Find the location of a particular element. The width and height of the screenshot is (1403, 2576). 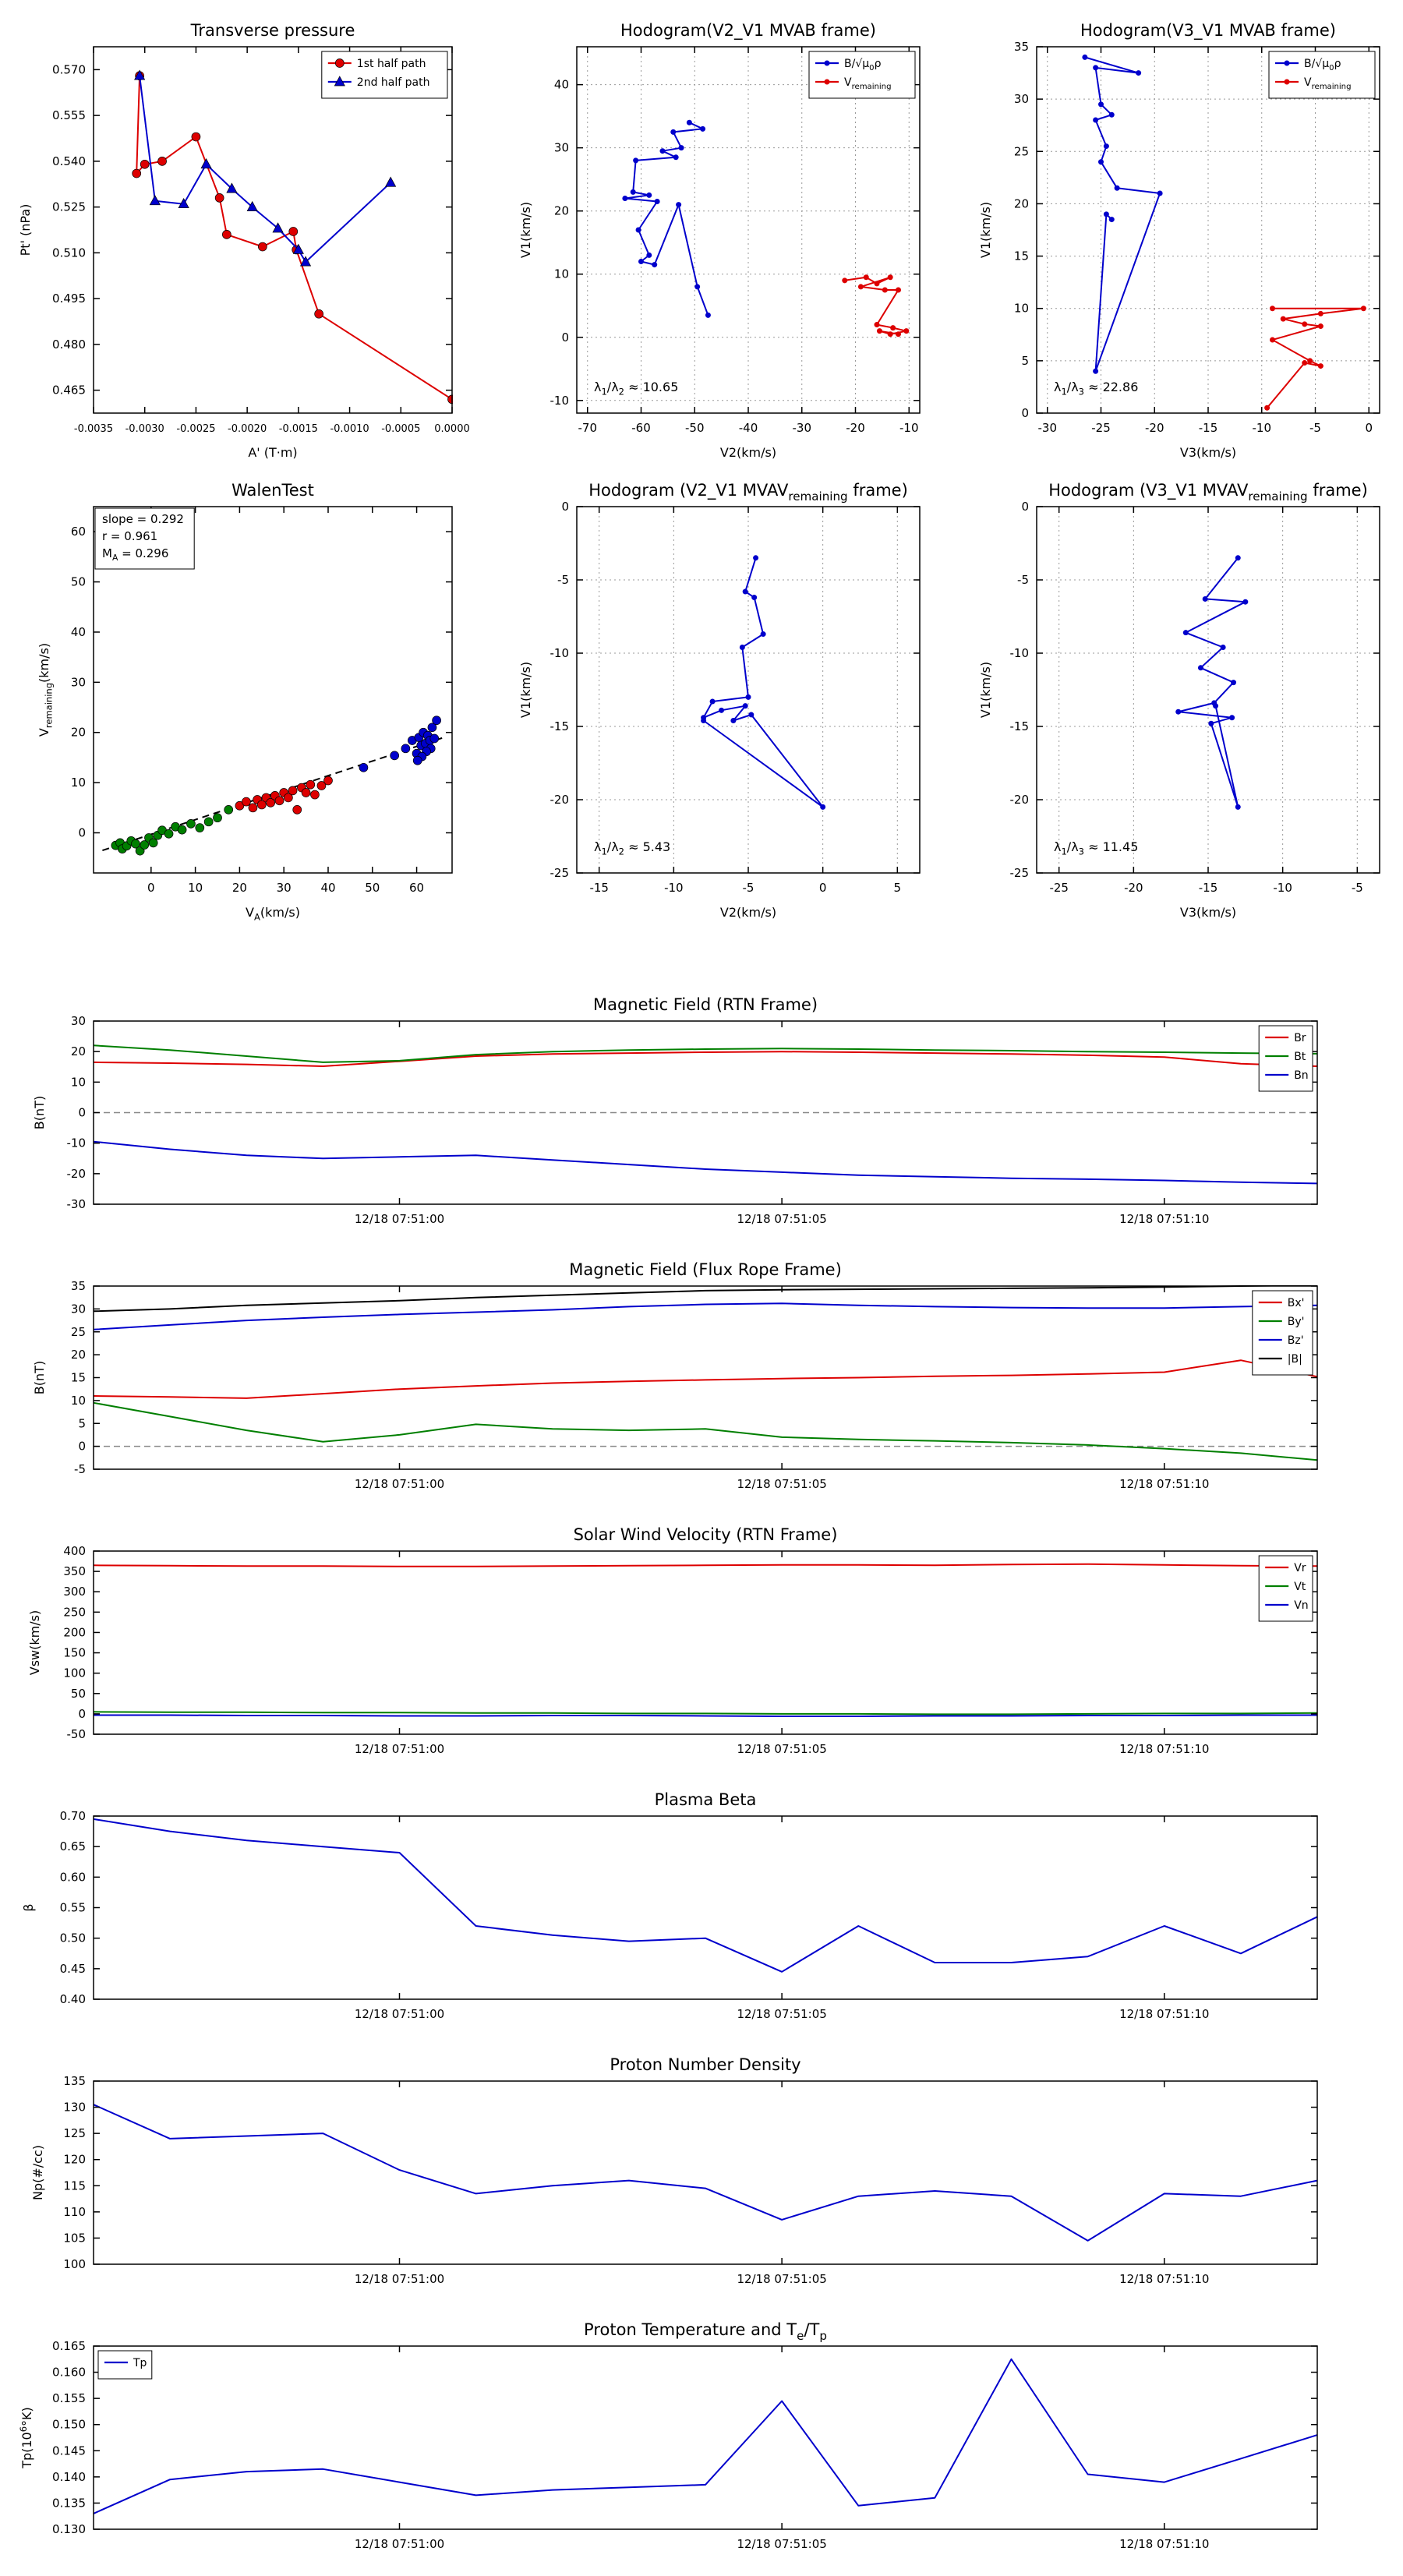

svg-text: 0.160 is located at coordinates (69, 2373).